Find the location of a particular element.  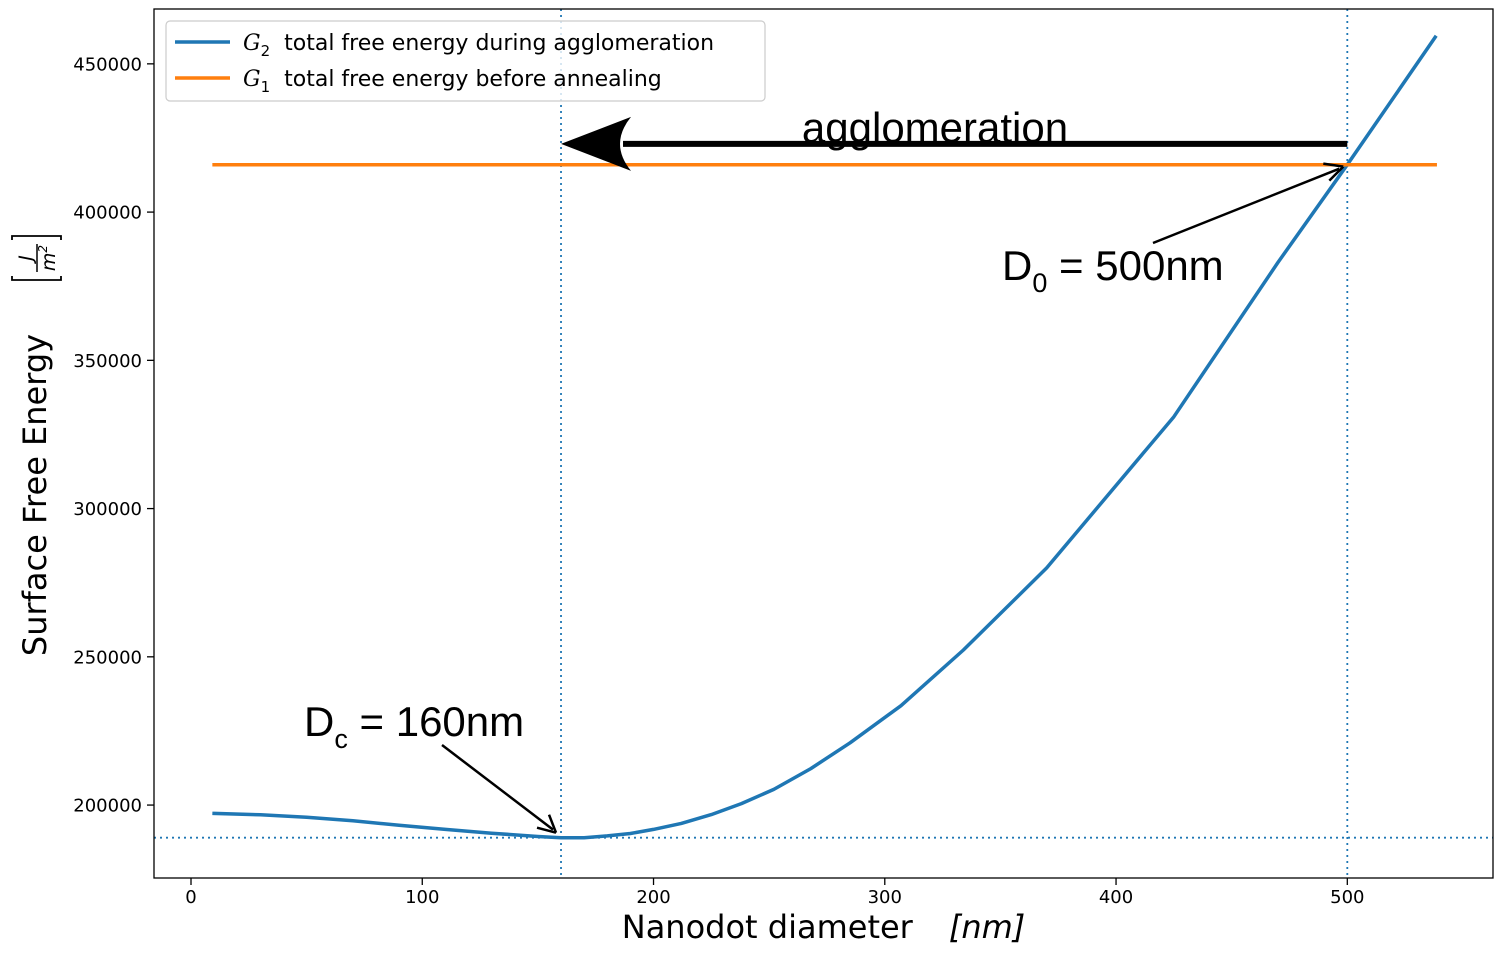

x-axis-title: Nanodot diameter is located at coordinates (768, 927).